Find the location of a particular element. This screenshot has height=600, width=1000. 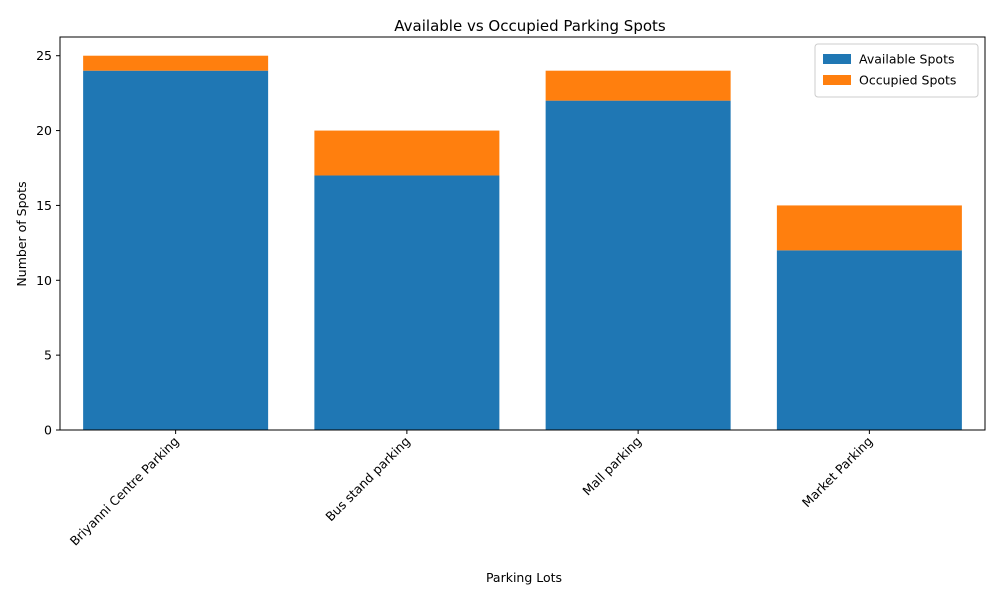

y-axis: 0 5 10 15 20 25 is located at coordinates (48, 243).